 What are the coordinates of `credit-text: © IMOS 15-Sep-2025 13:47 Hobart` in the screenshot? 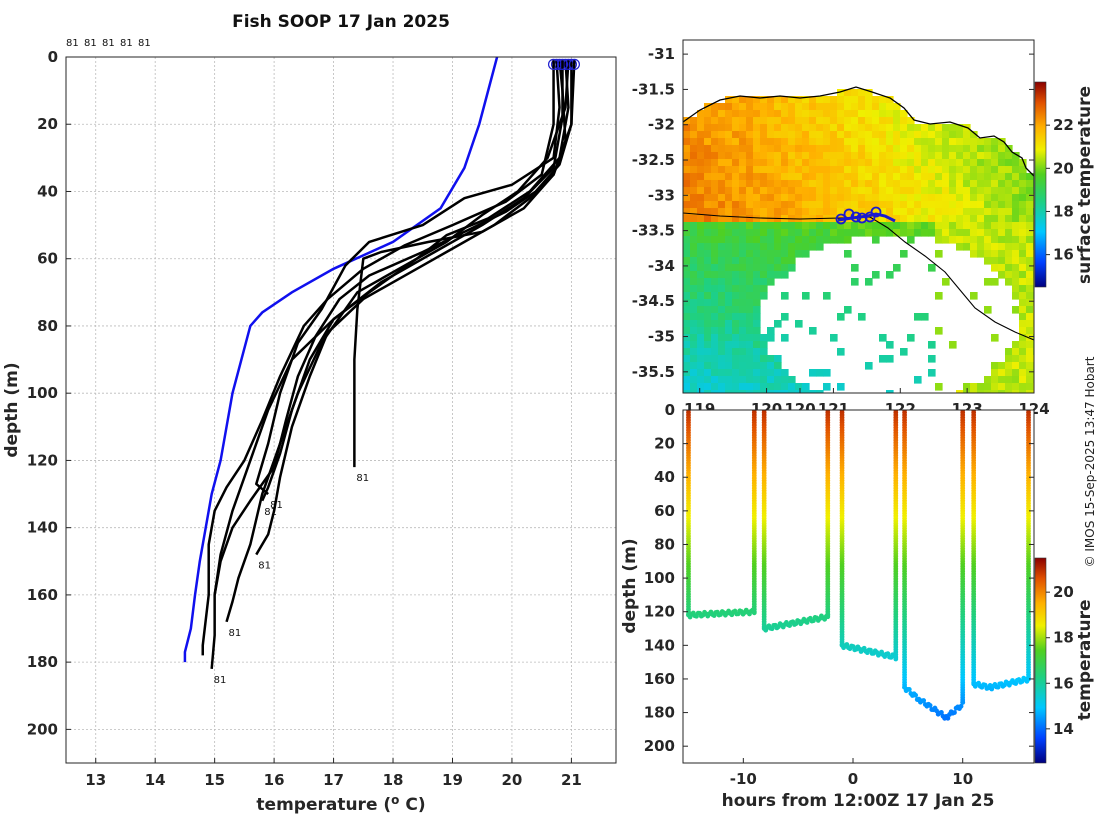 It's located at (1090, 461).